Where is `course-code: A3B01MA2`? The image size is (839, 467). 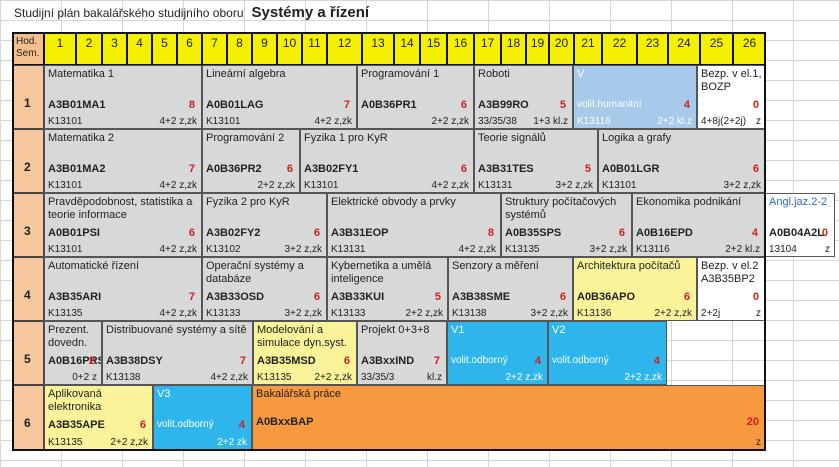 course-code: A3B01MA2 is located at coordinates (77, 169).